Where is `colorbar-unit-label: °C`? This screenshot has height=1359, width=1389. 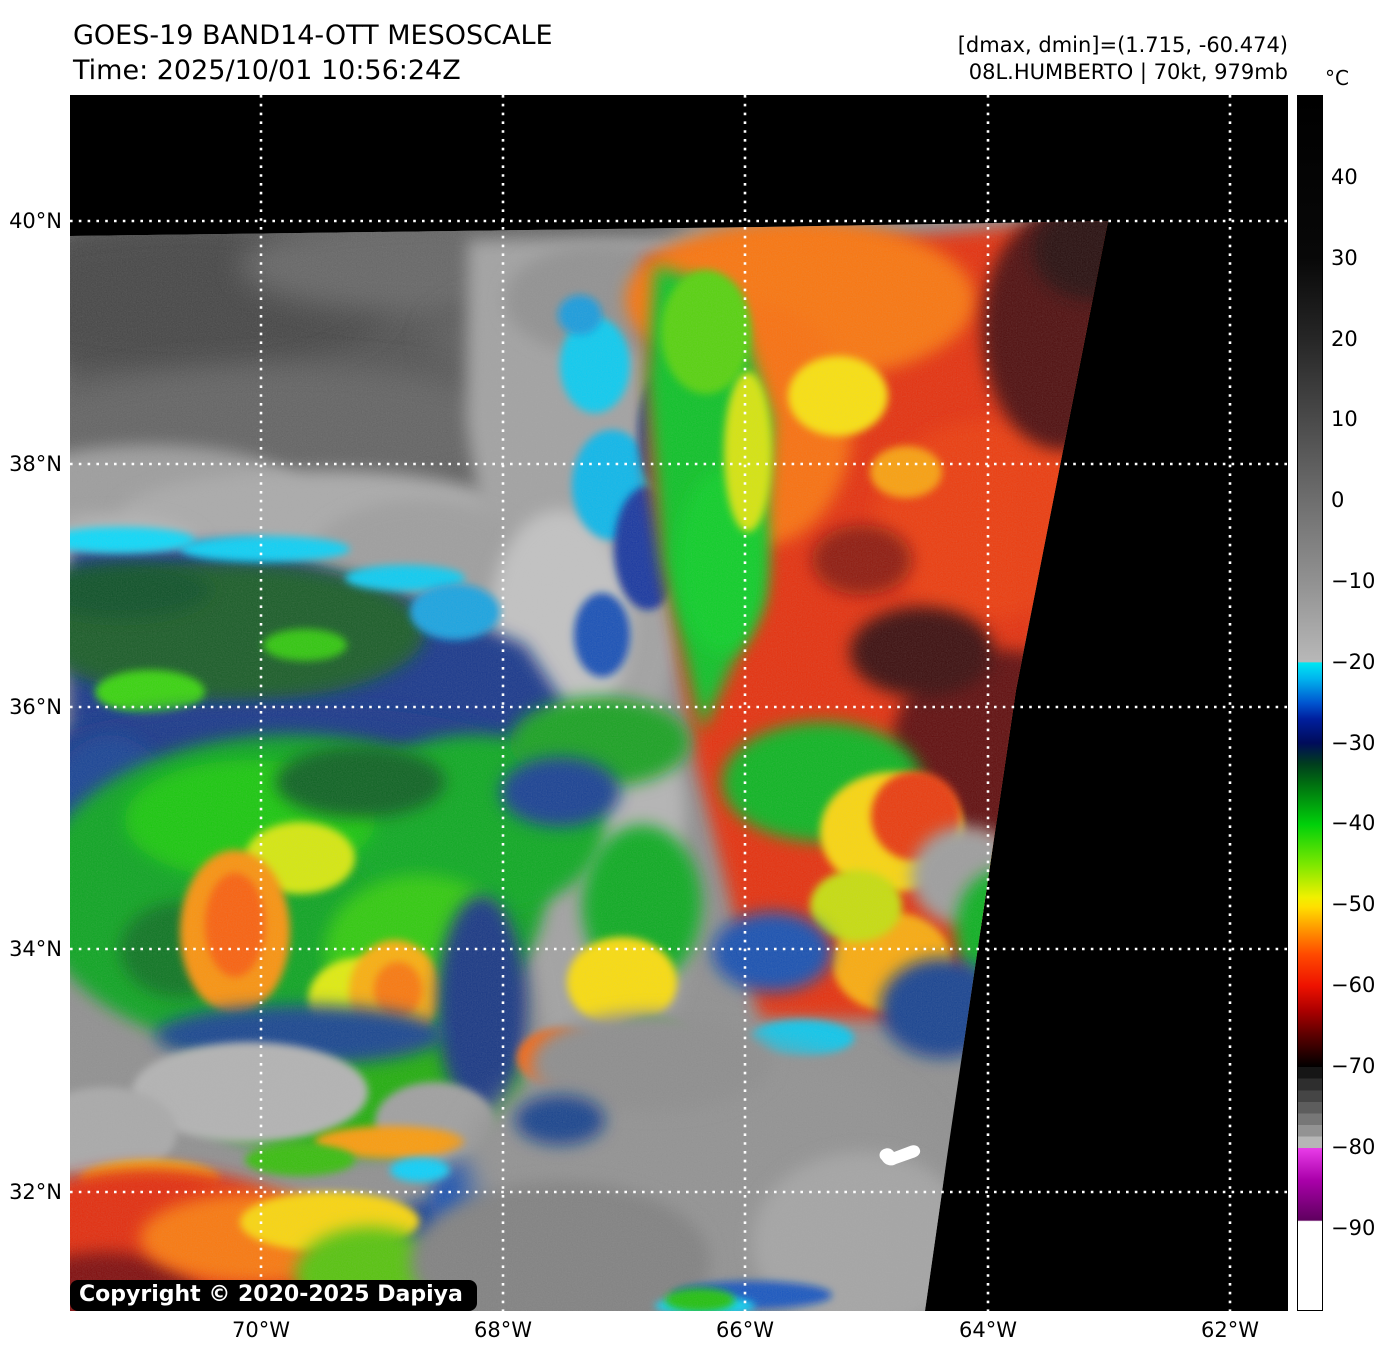
colorbar-unit-label: °C is located at coordinates (1337, 78).